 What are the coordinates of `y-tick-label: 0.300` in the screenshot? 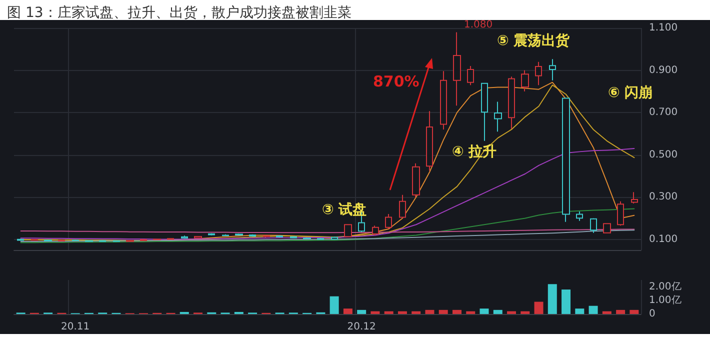 It's located at (663, 197).